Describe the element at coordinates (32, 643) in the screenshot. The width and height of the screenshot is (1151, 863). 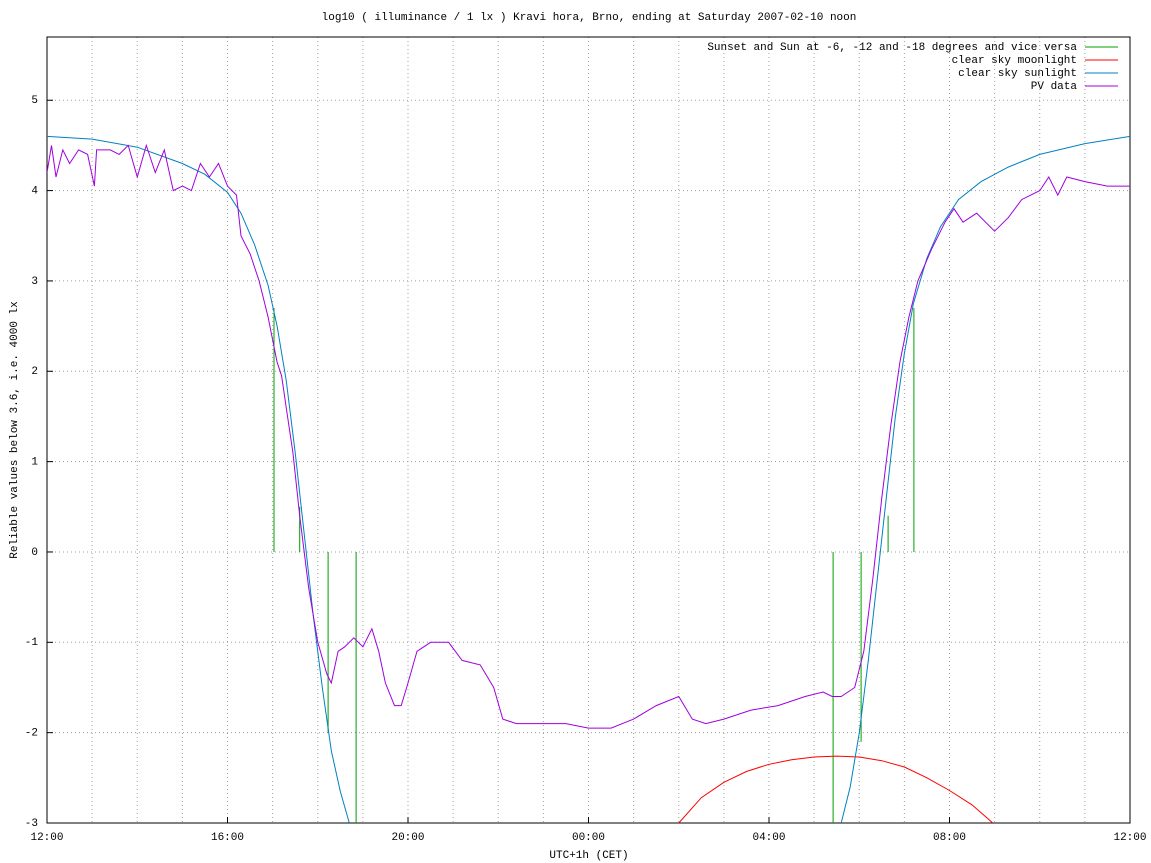
I see `y-tick-label: -1` at that location.